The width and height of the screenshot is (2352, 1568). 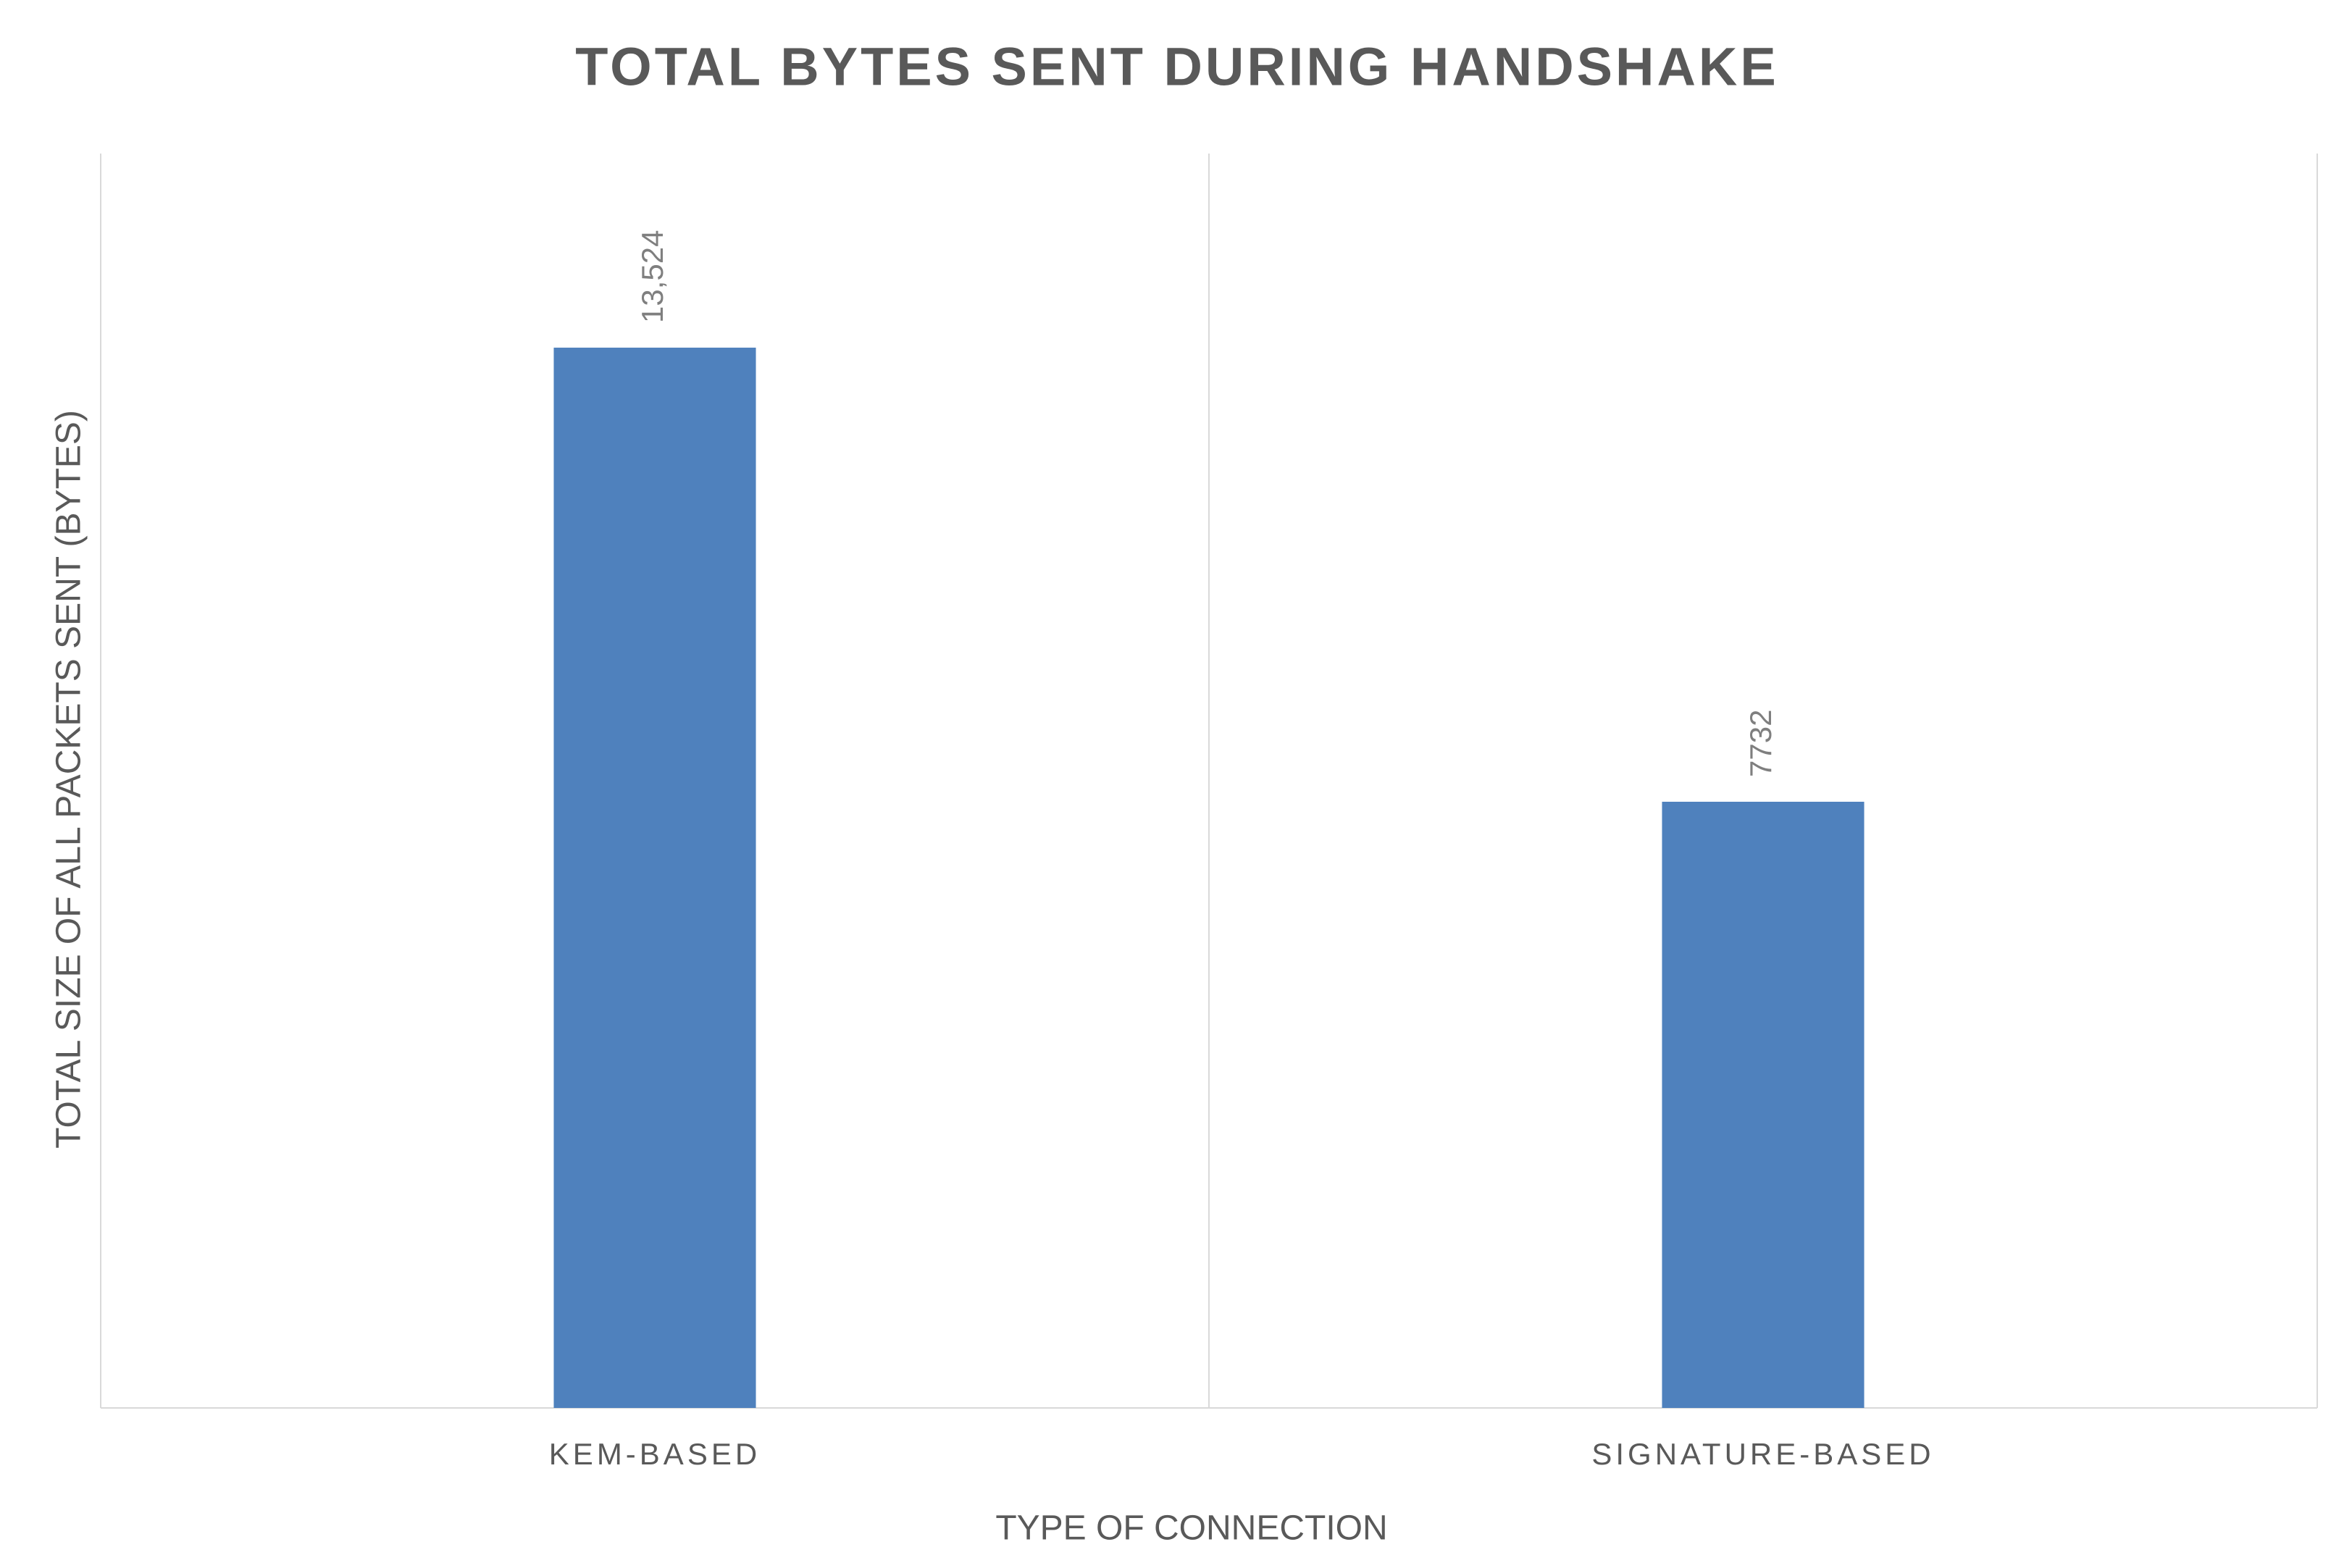 What do you see at coordinates (1761, 743) in the screenshot?
I see `data-label: 7732` at bounding box center [1761, 743].